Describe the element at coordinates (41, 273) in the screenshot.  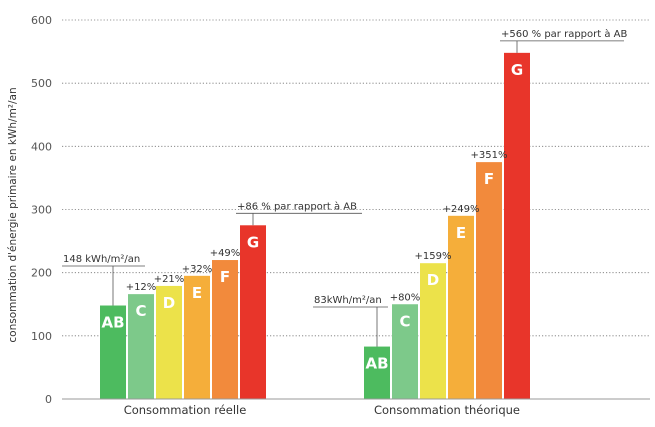
I see `y-tick-label: 200` at that location.